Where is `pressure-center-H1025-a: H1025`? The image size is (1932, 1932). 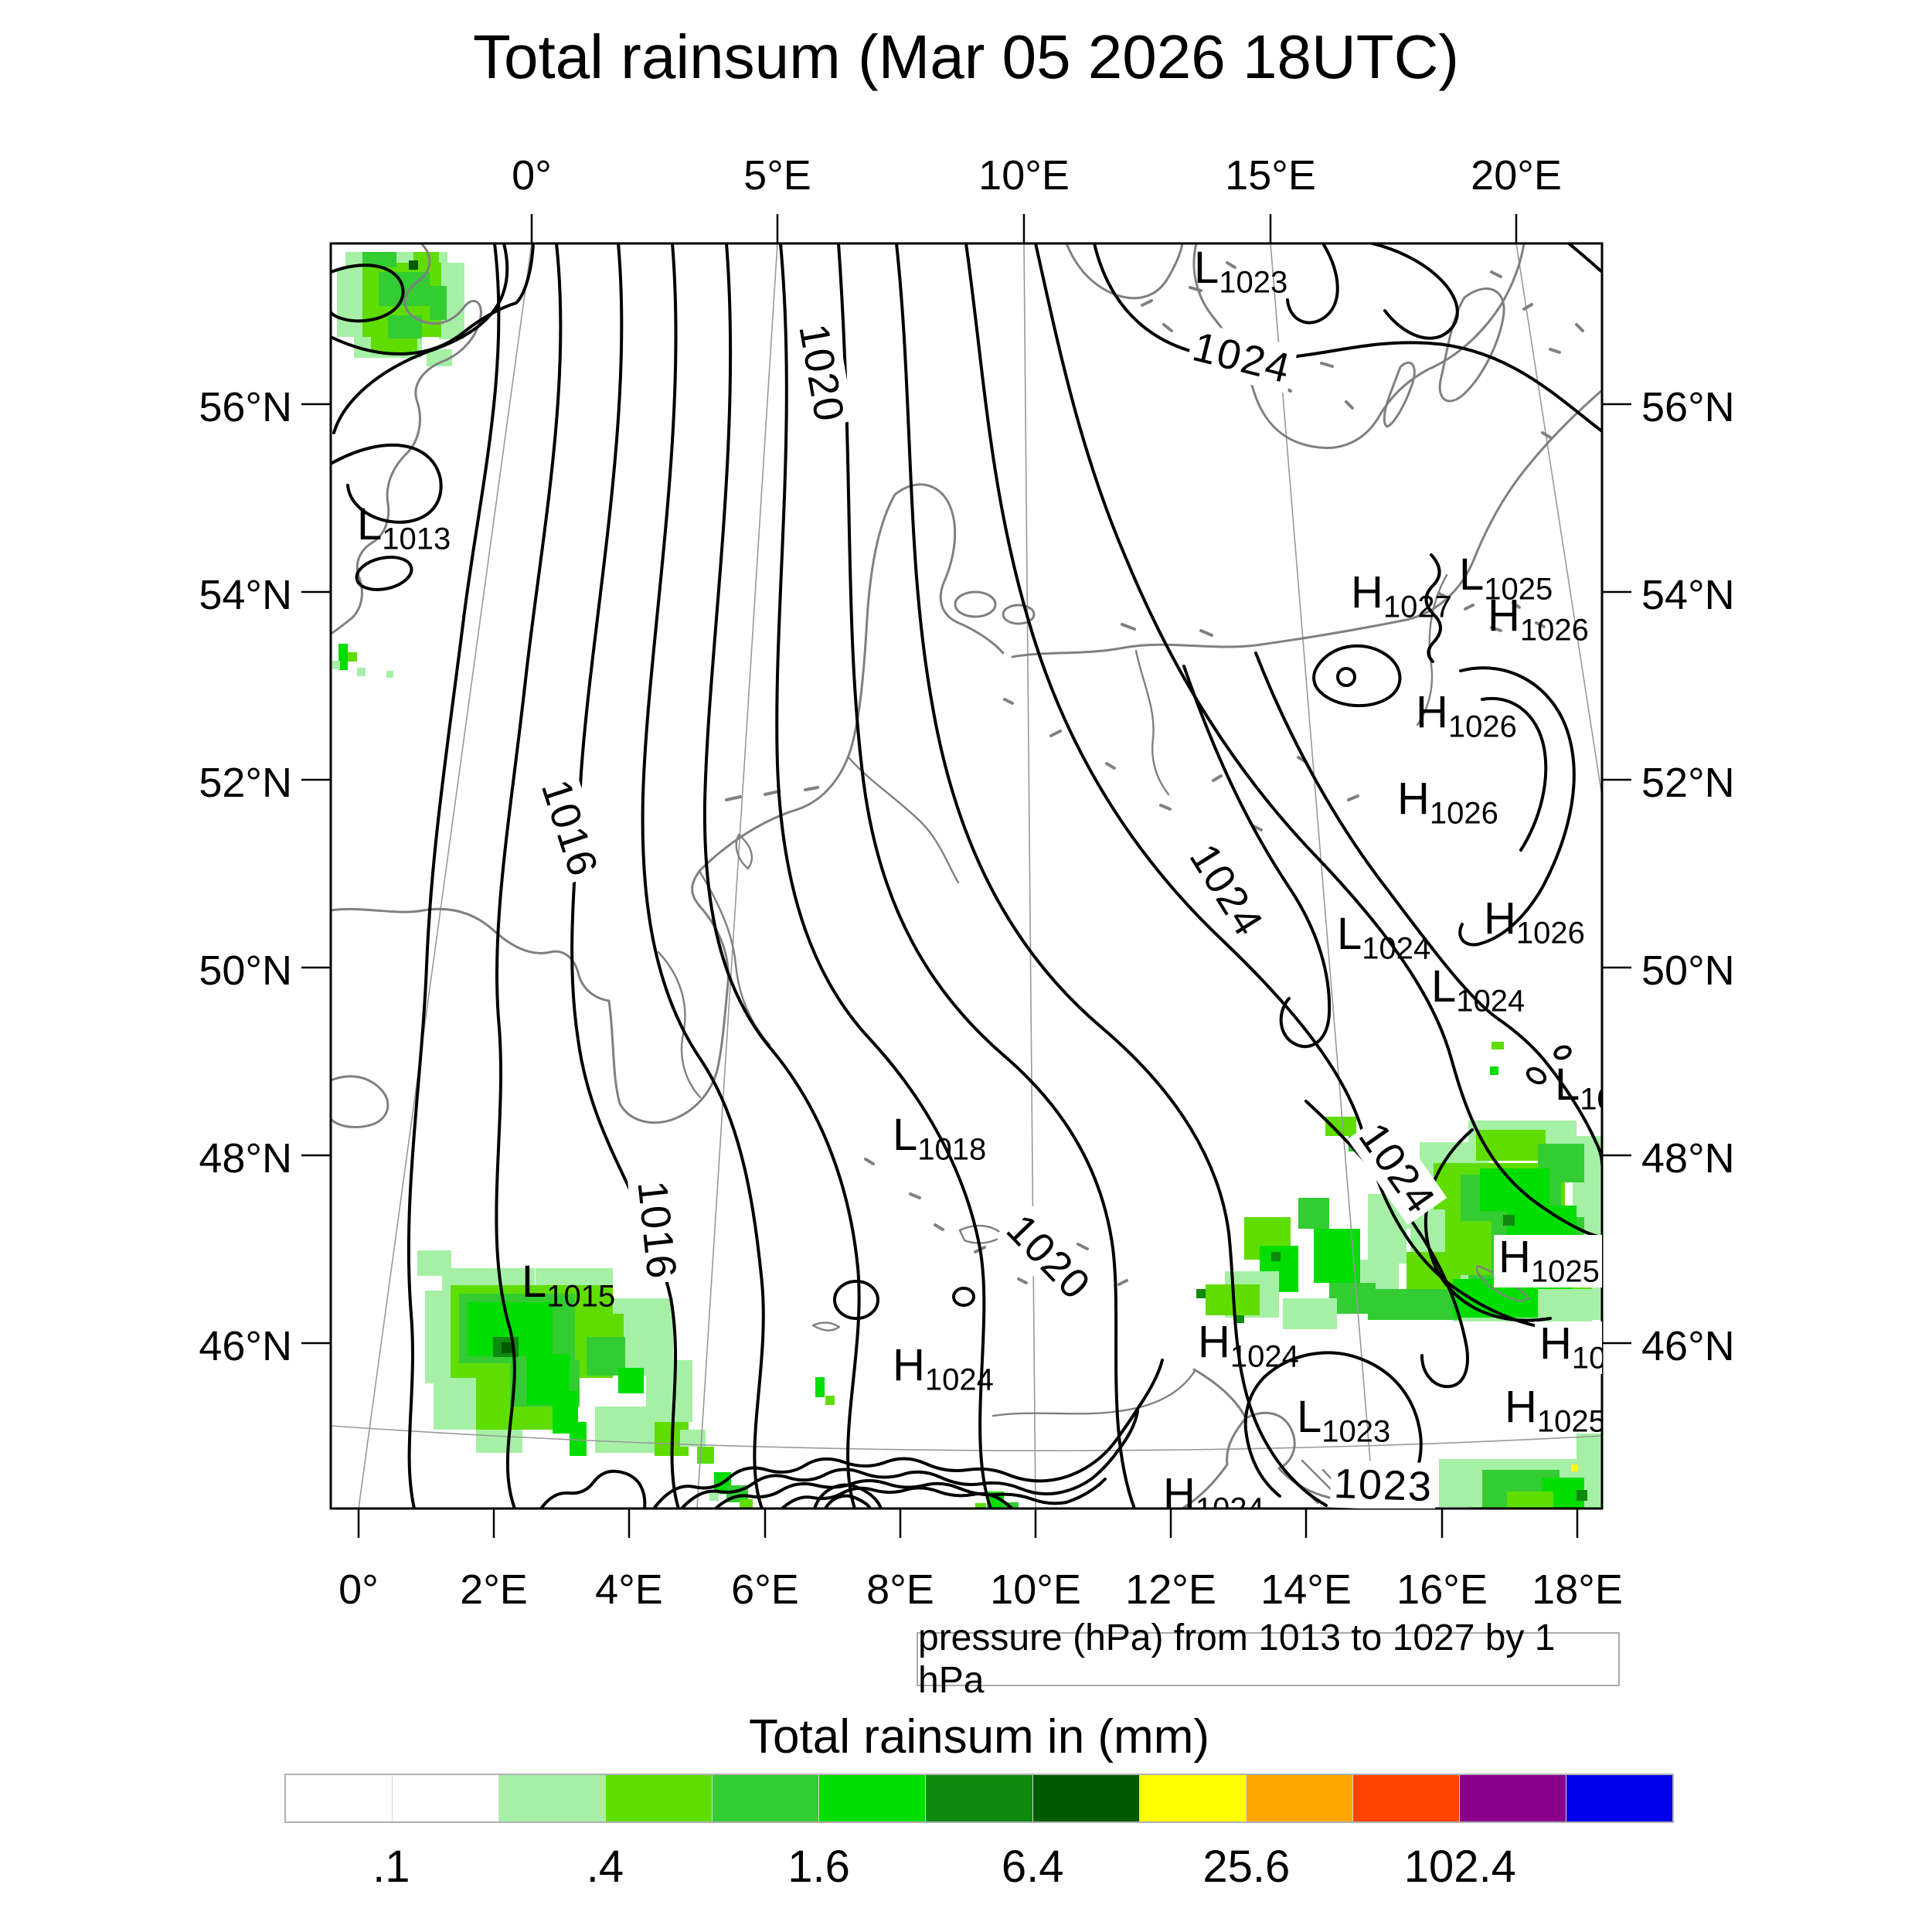 pressure-center-H1025-a: H1025 is located at coordinates (1548, 1261).